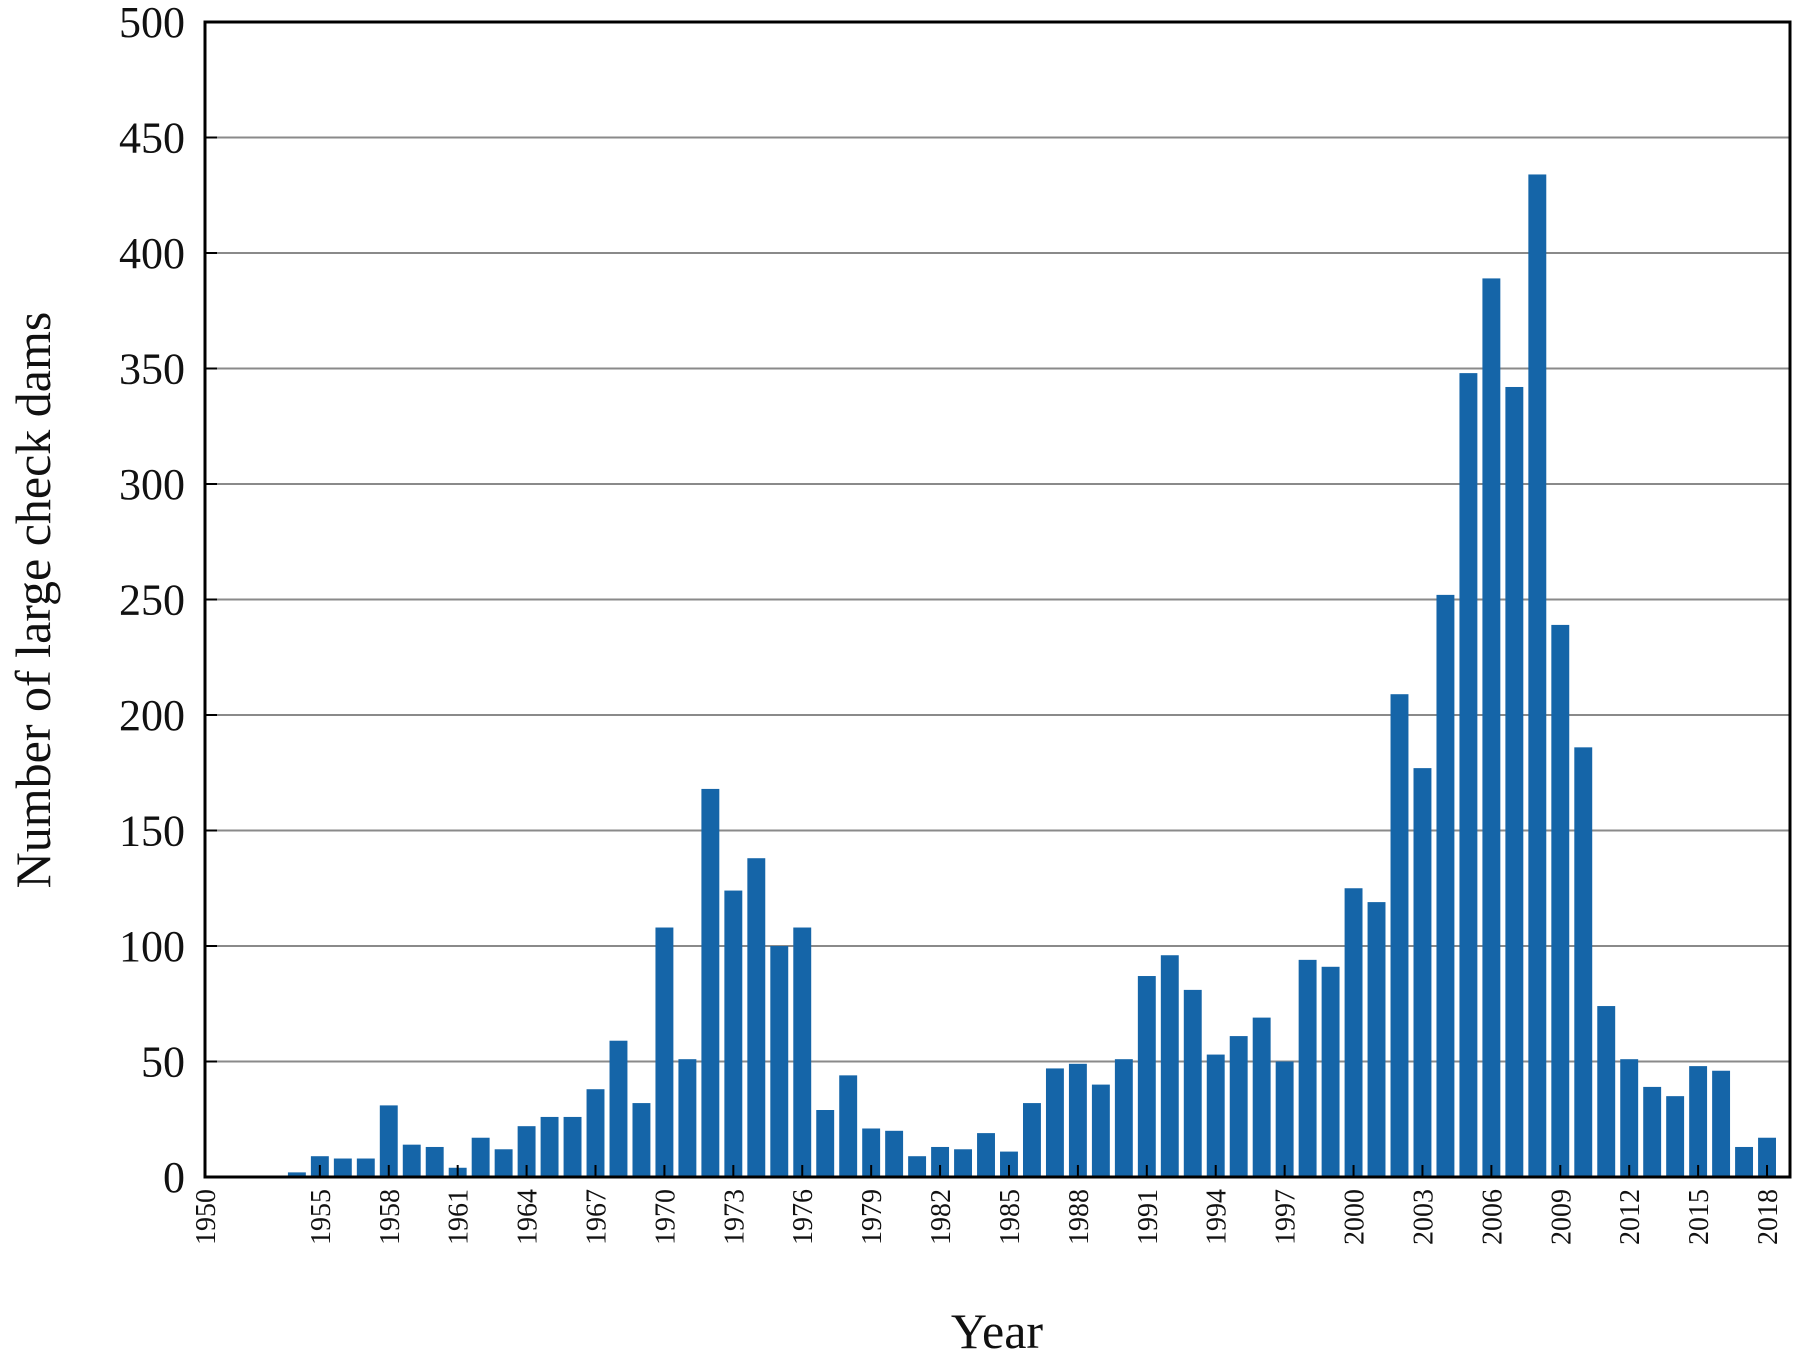 This screenshot has height=1362, width=1800. I want to click on bar-1978, so click(848, 1126).